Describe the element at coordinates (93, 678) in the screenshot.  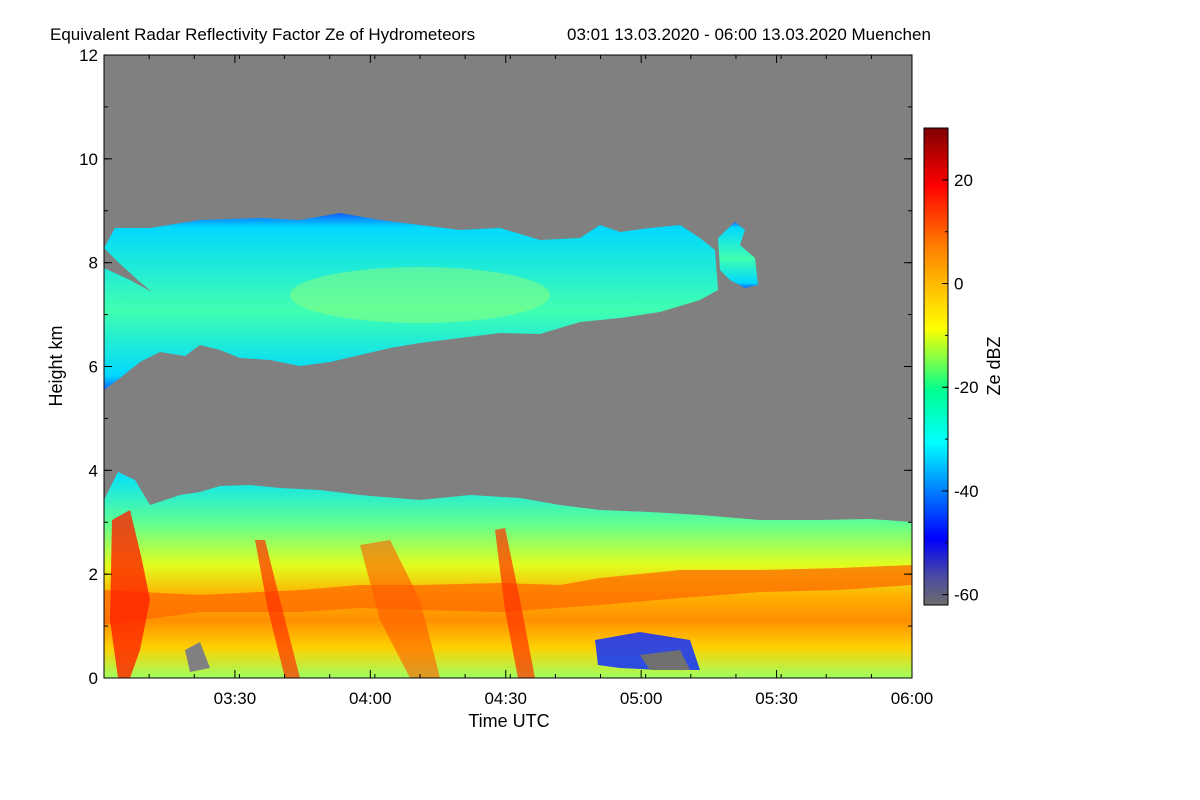
I see `y-tick-label: 0` at that location.